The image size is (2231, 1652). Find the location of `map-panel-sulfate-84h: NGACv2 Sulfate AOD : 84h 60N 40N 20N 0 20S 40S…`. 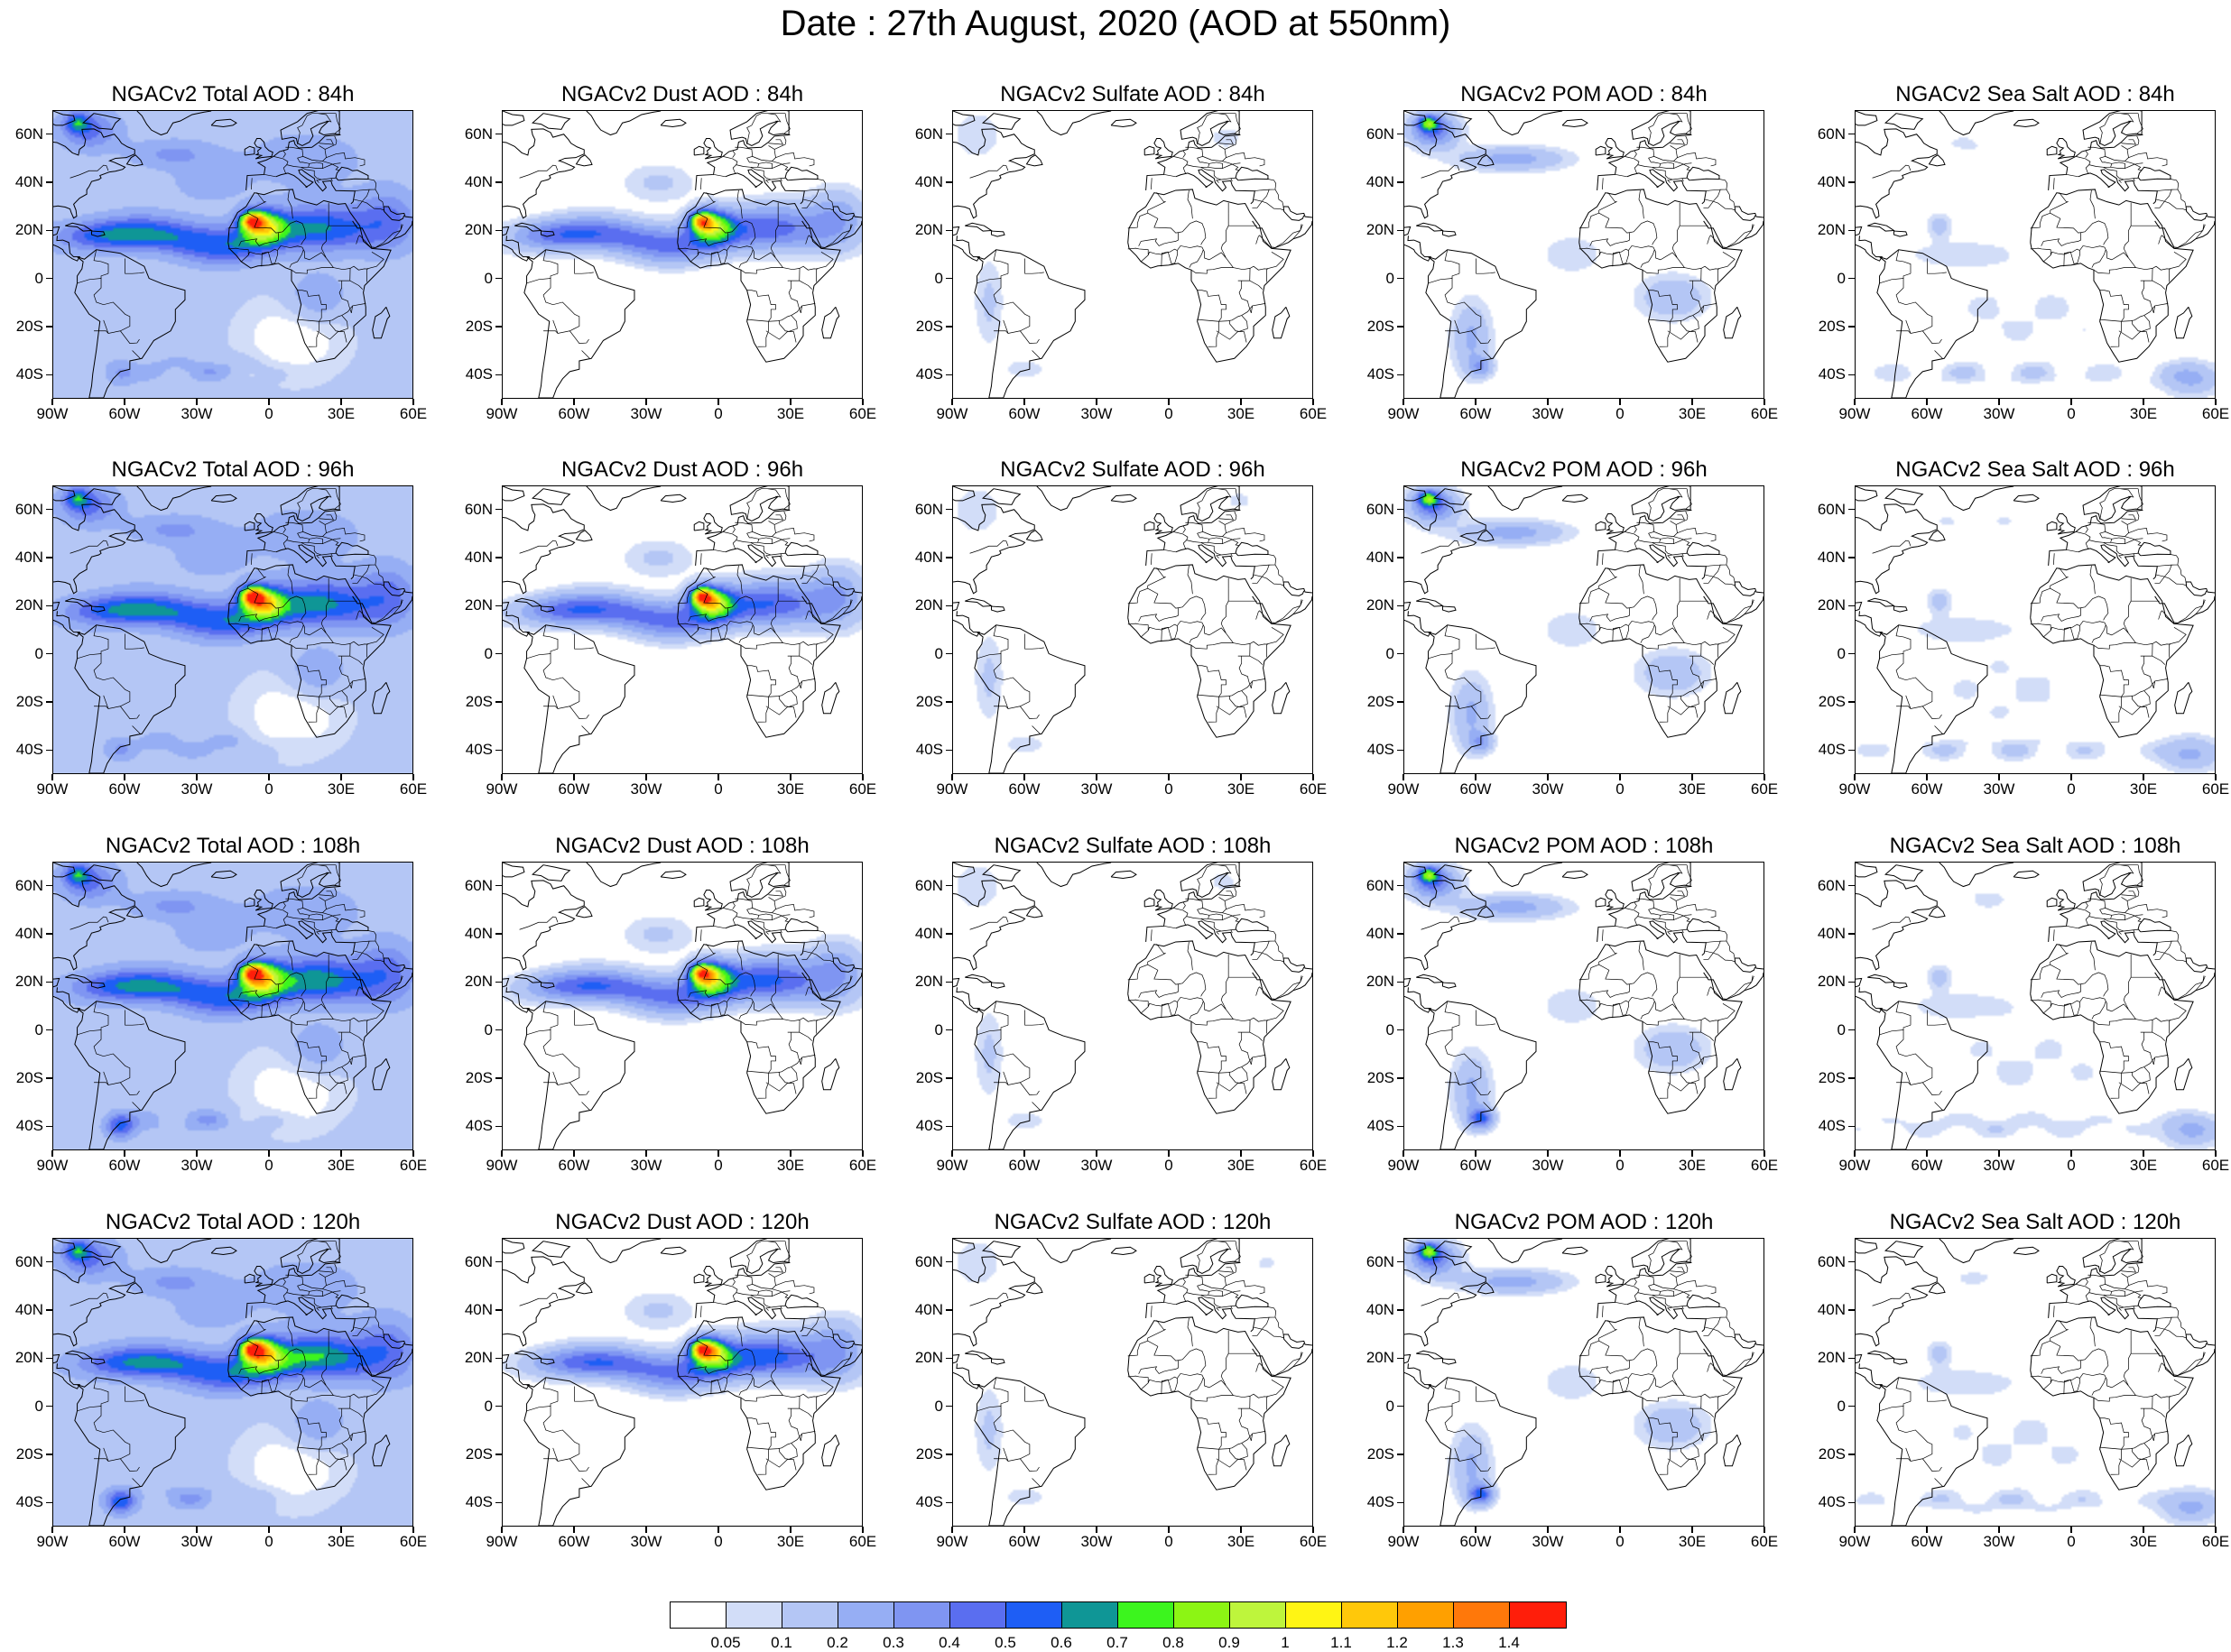

map-panel-sulfate-84h: NGACv2 Sulfate AOD : 84h 60N 40N 20N 0 20S 40S… is located at coordinates (1121, 270).